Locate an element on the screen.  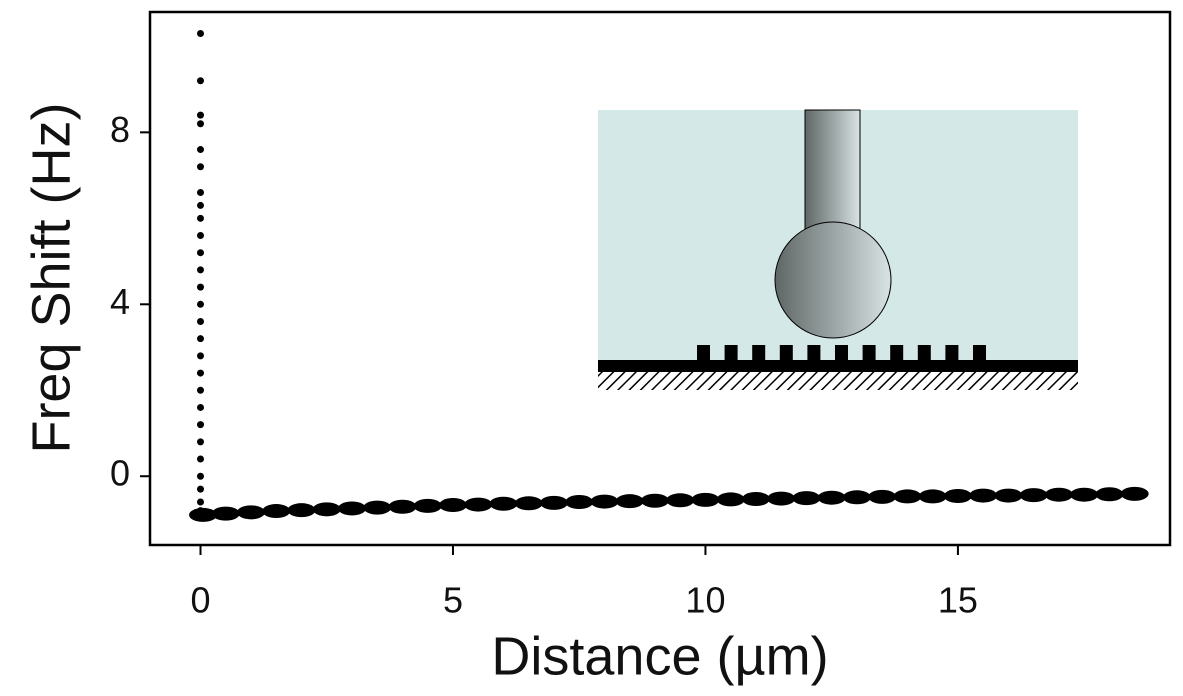
cantilever is located at coordinates (832, 175).